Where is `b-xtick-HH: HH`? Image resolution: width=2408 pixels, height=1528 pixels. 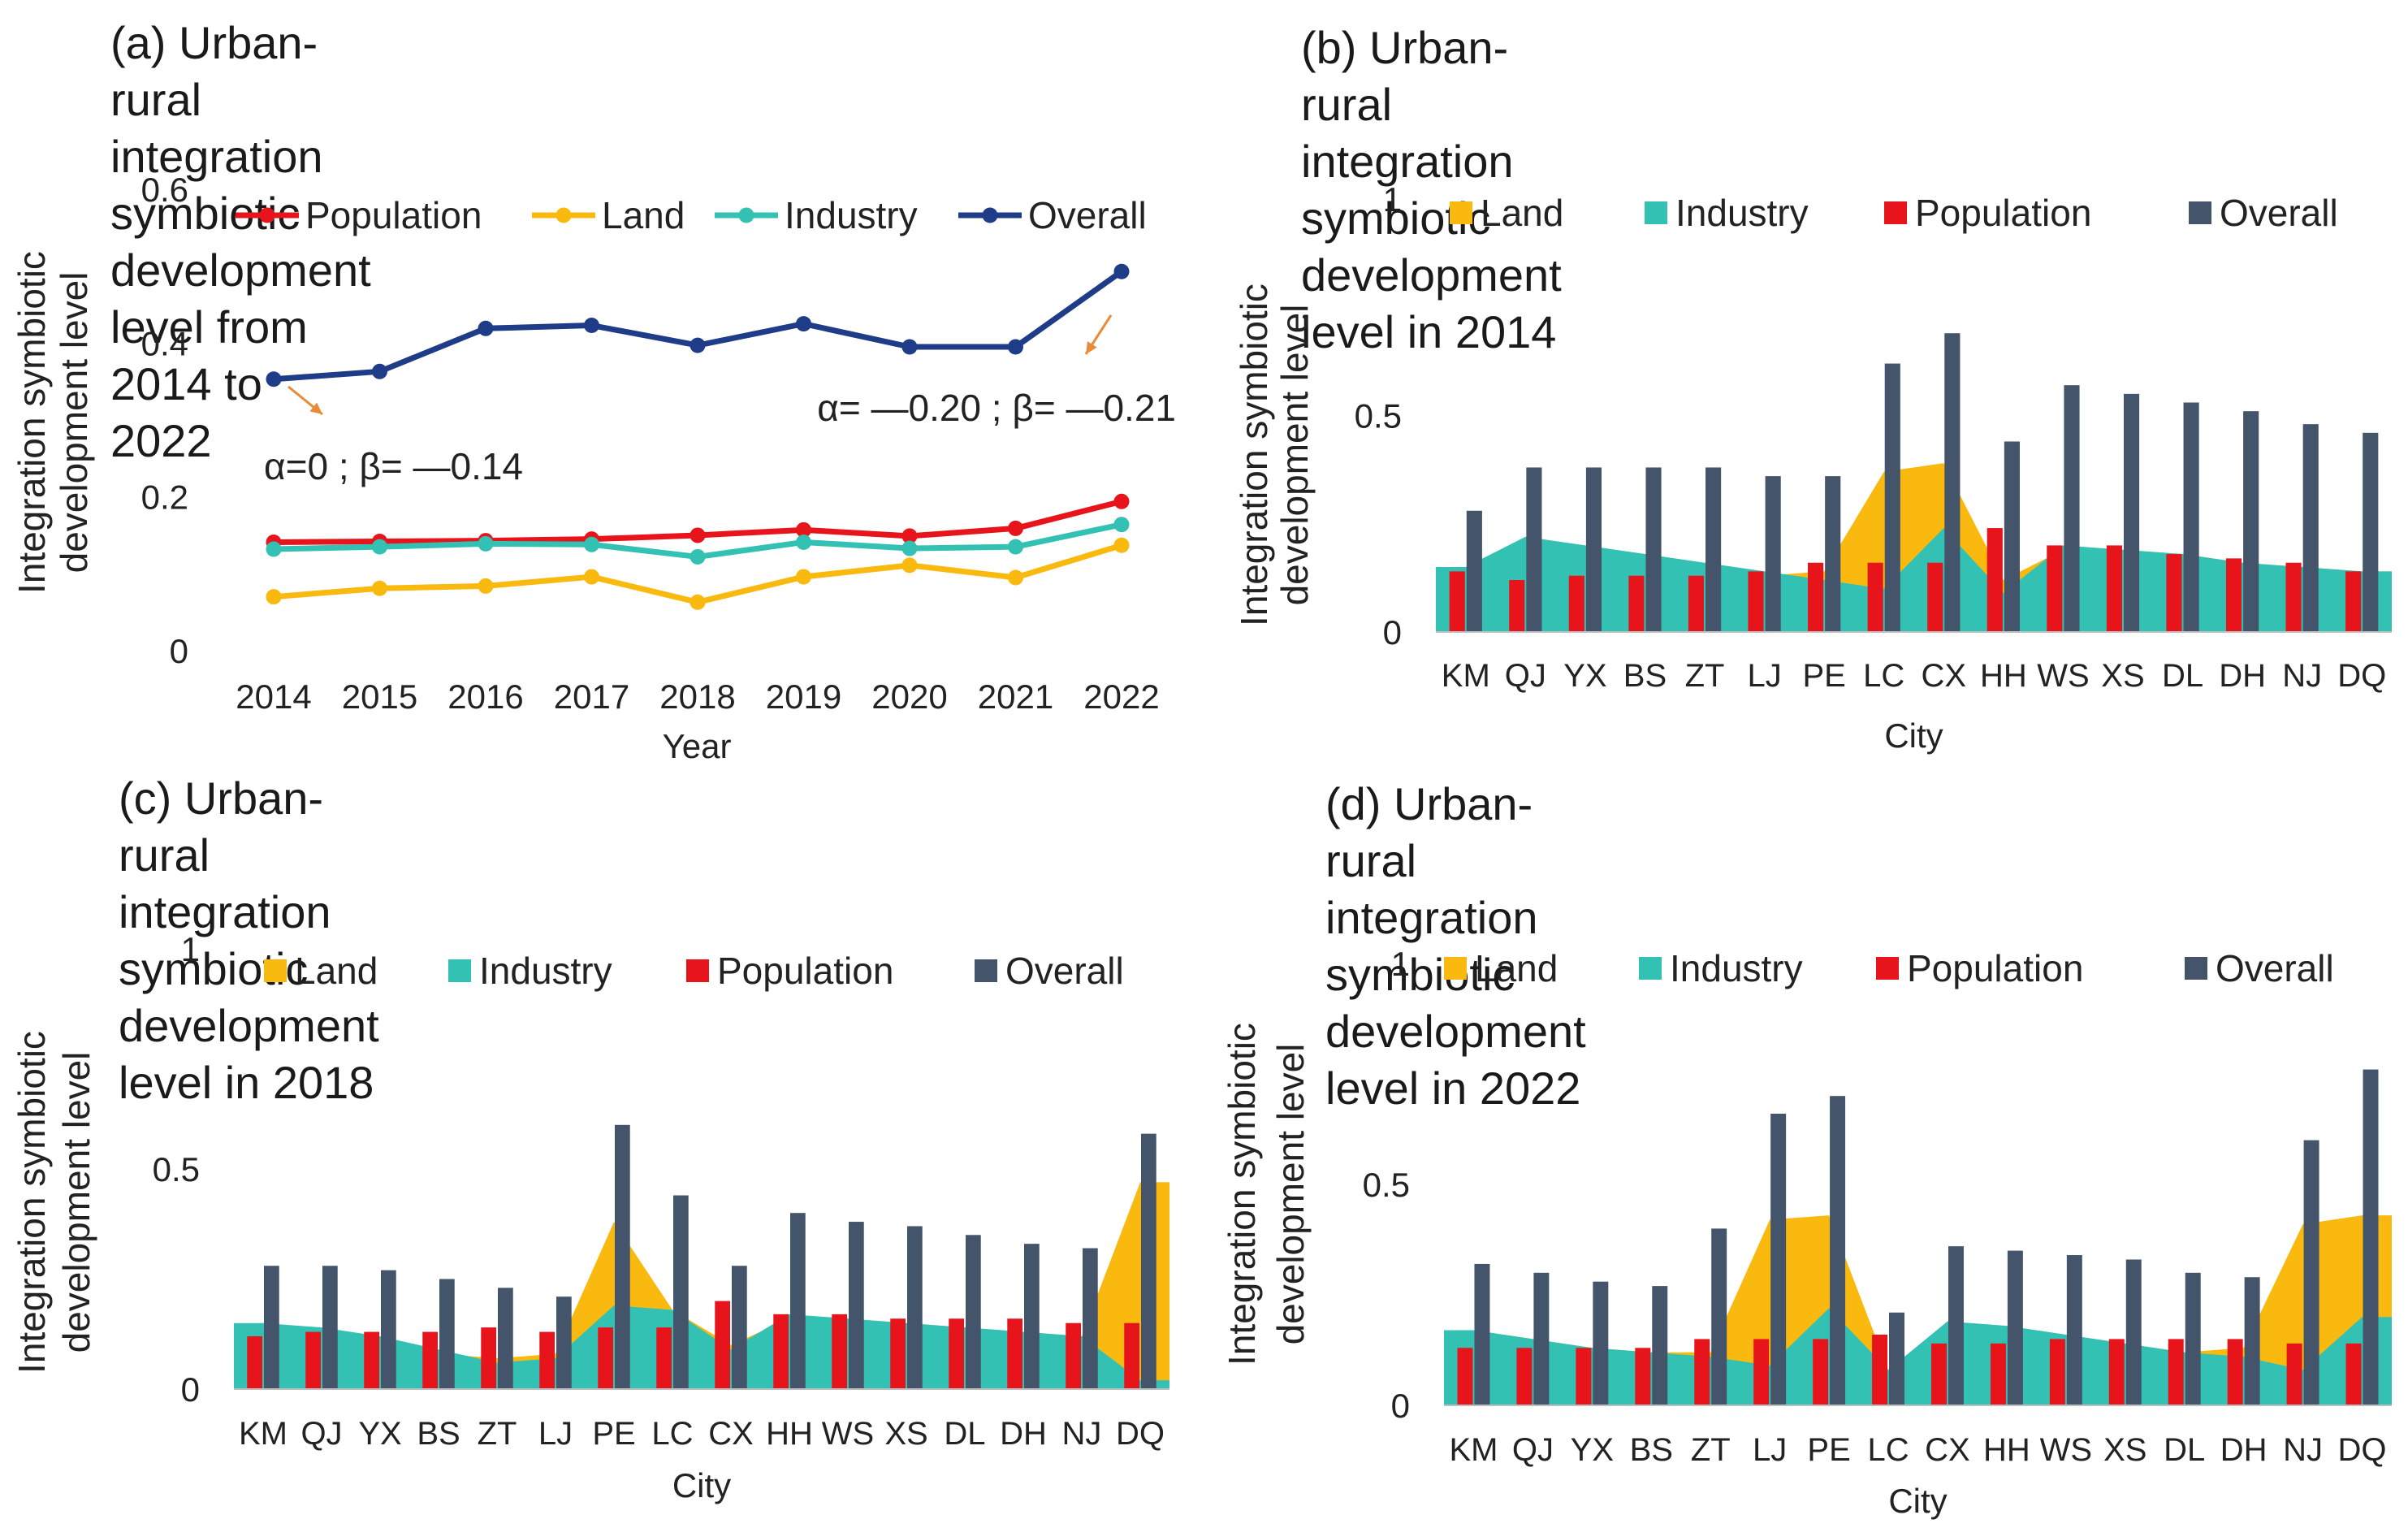
b-xtick-HH: HH is located at coordinates (2004, 676).